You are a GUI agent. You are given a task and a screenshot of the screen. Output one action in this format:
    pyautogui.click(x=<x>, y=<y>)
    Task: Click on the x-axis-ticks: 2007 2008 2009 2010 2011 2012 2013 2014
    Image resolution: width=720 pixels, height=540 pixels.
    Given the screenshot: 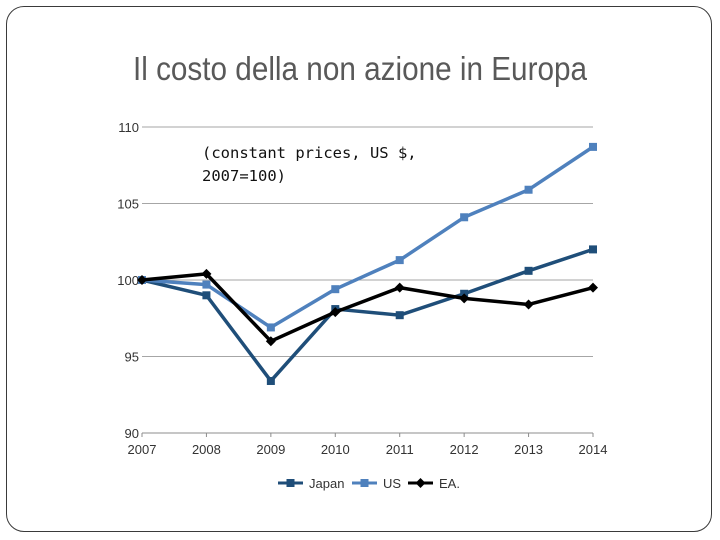 What is the action you would take?
    pyautogui.click(x=368, y=445)
    